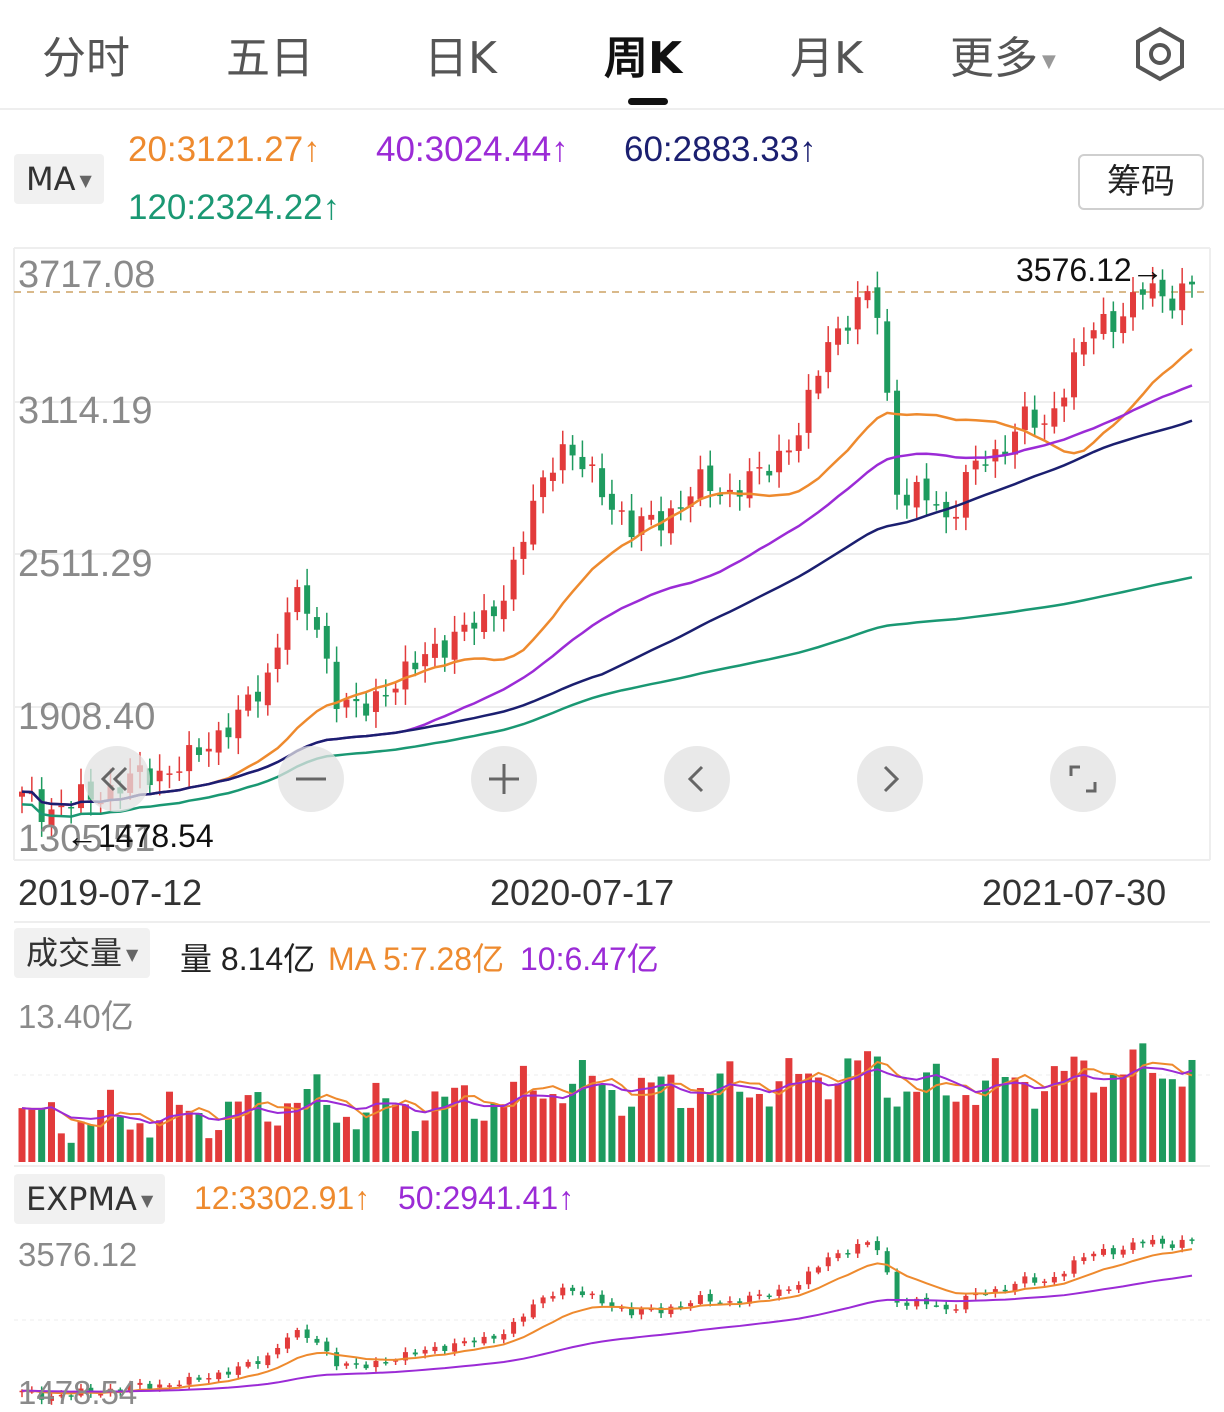 The image size is (1224, 1412). Describe the element at coordinates (643, 58) in the screenshot. I see `tab-weekly-k: 周K` at that location.